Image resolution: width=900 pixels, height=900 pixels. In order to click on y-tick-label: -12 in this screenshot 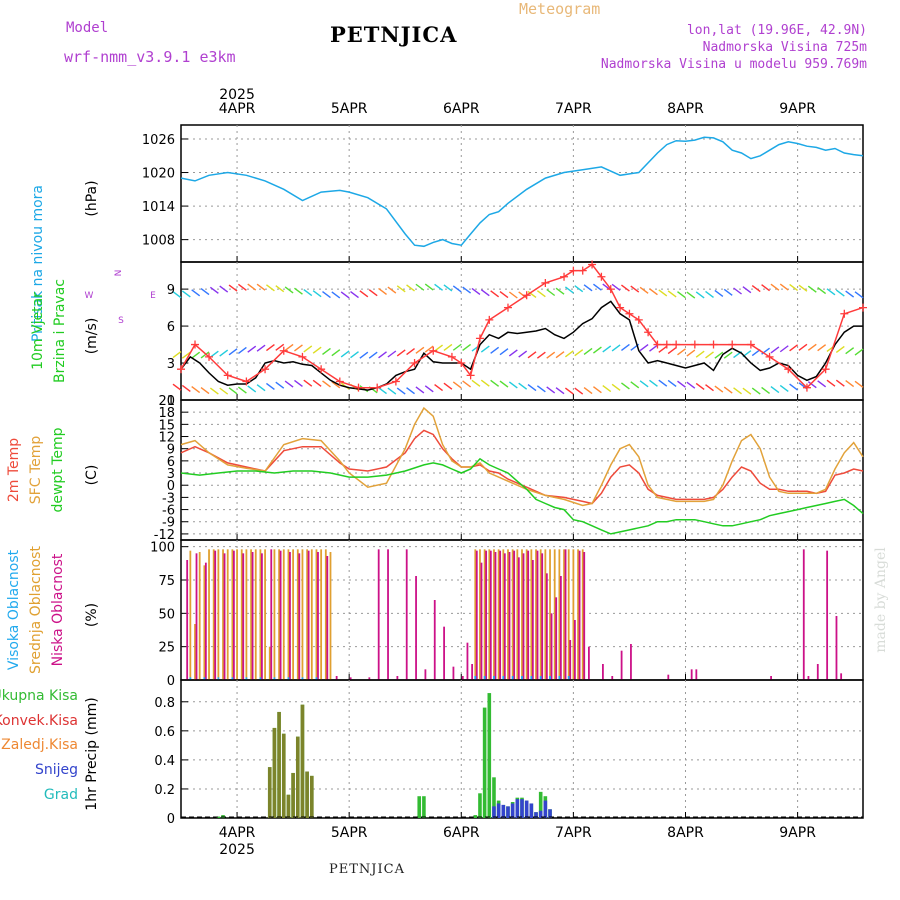, I will do `click(164, 535)`.